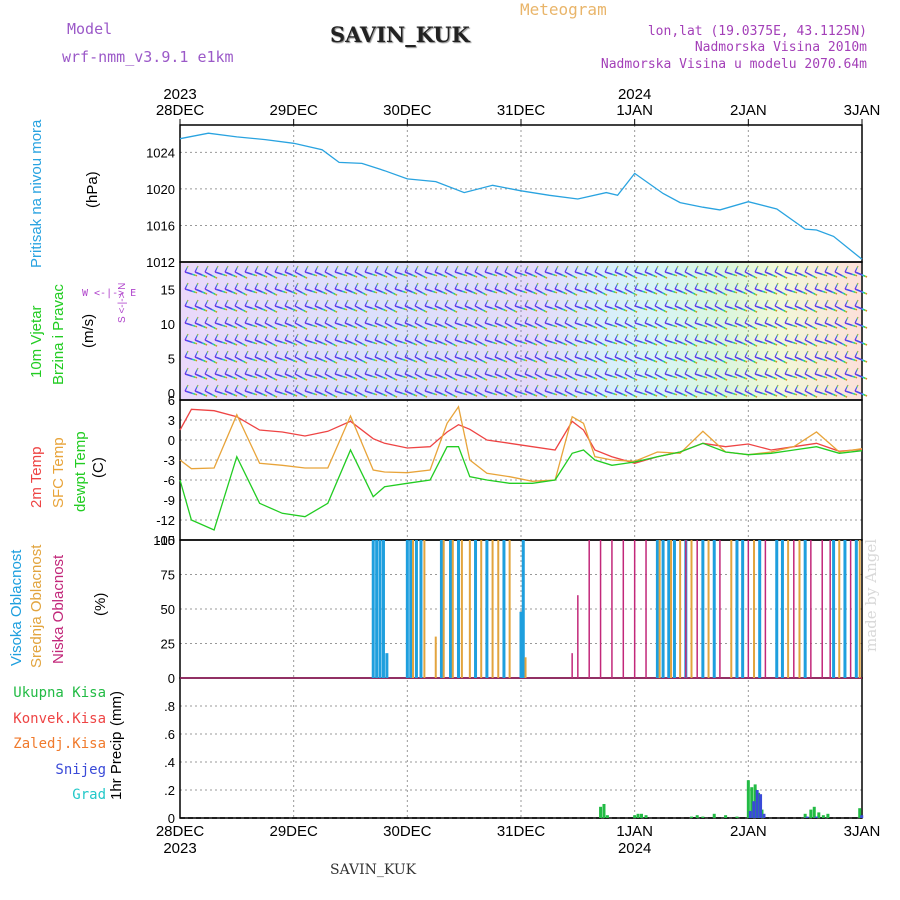 The height and width of the screenshot is (900, 900). I want to click on bottom-date-tick: 30DEC, so click(407, 831).